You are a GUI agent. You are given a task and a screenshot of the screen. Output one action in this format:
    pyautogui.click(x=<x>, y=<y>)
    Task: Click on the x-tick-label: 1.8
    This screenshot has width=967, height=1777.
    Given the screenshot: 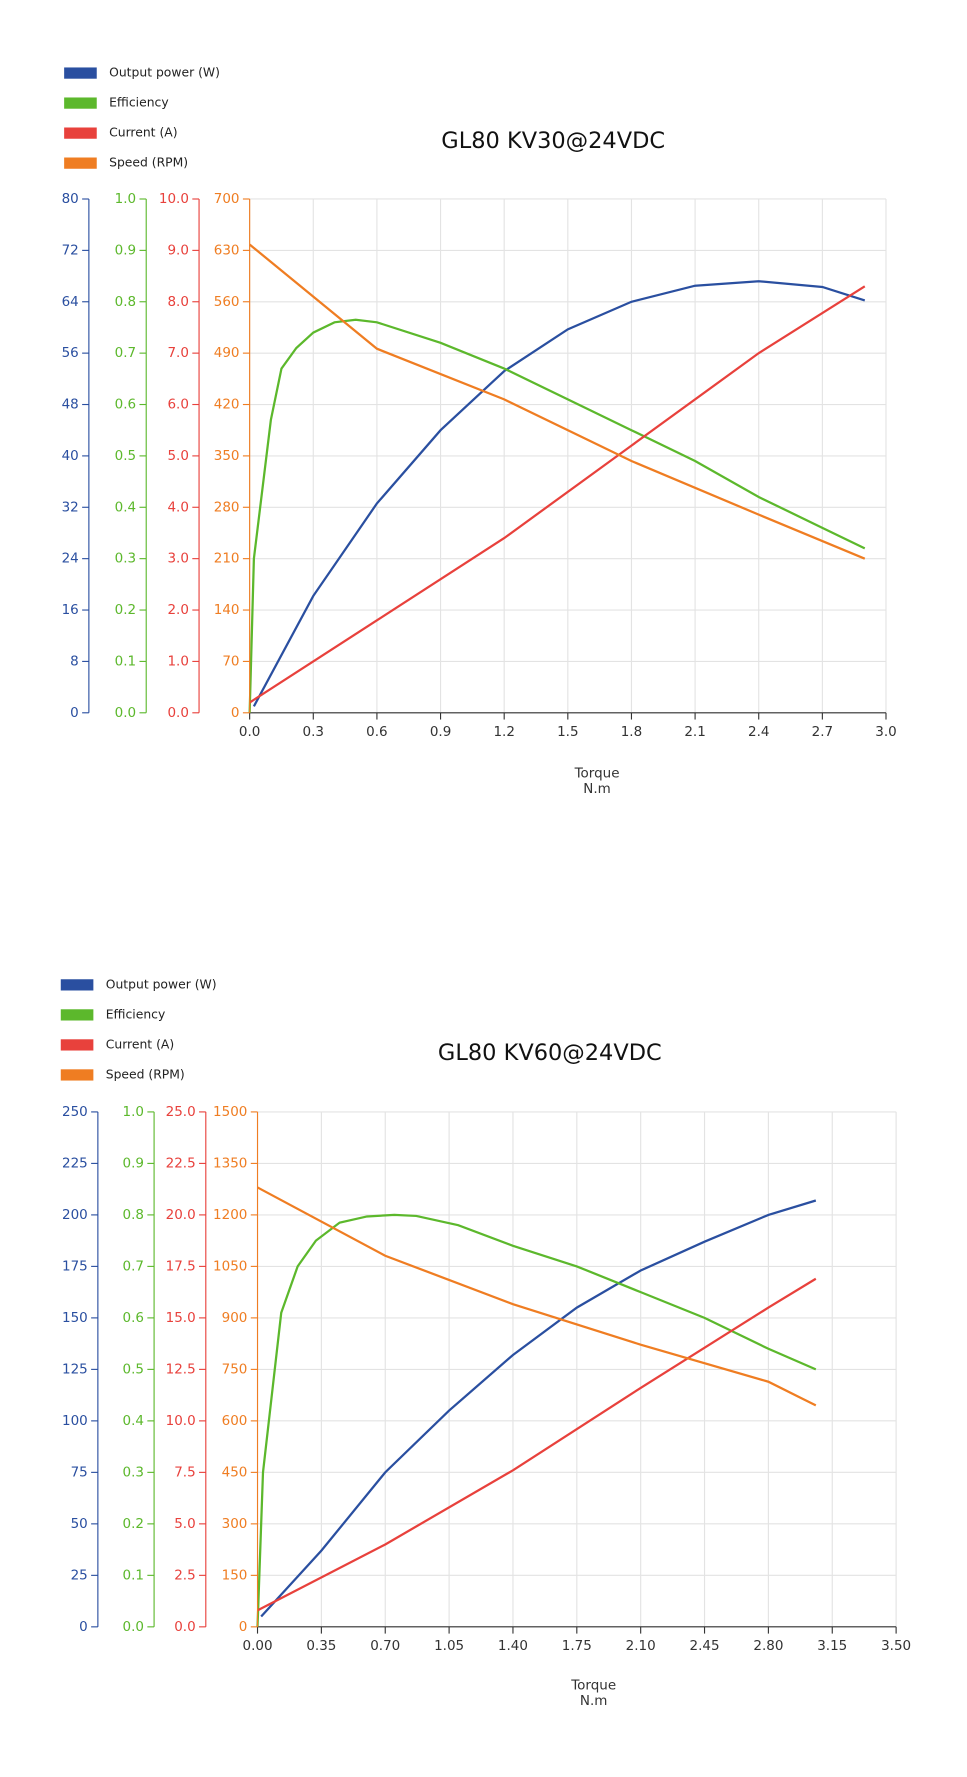 What is the action you would take?
    pyautogui.click(x=631, y=732)
    